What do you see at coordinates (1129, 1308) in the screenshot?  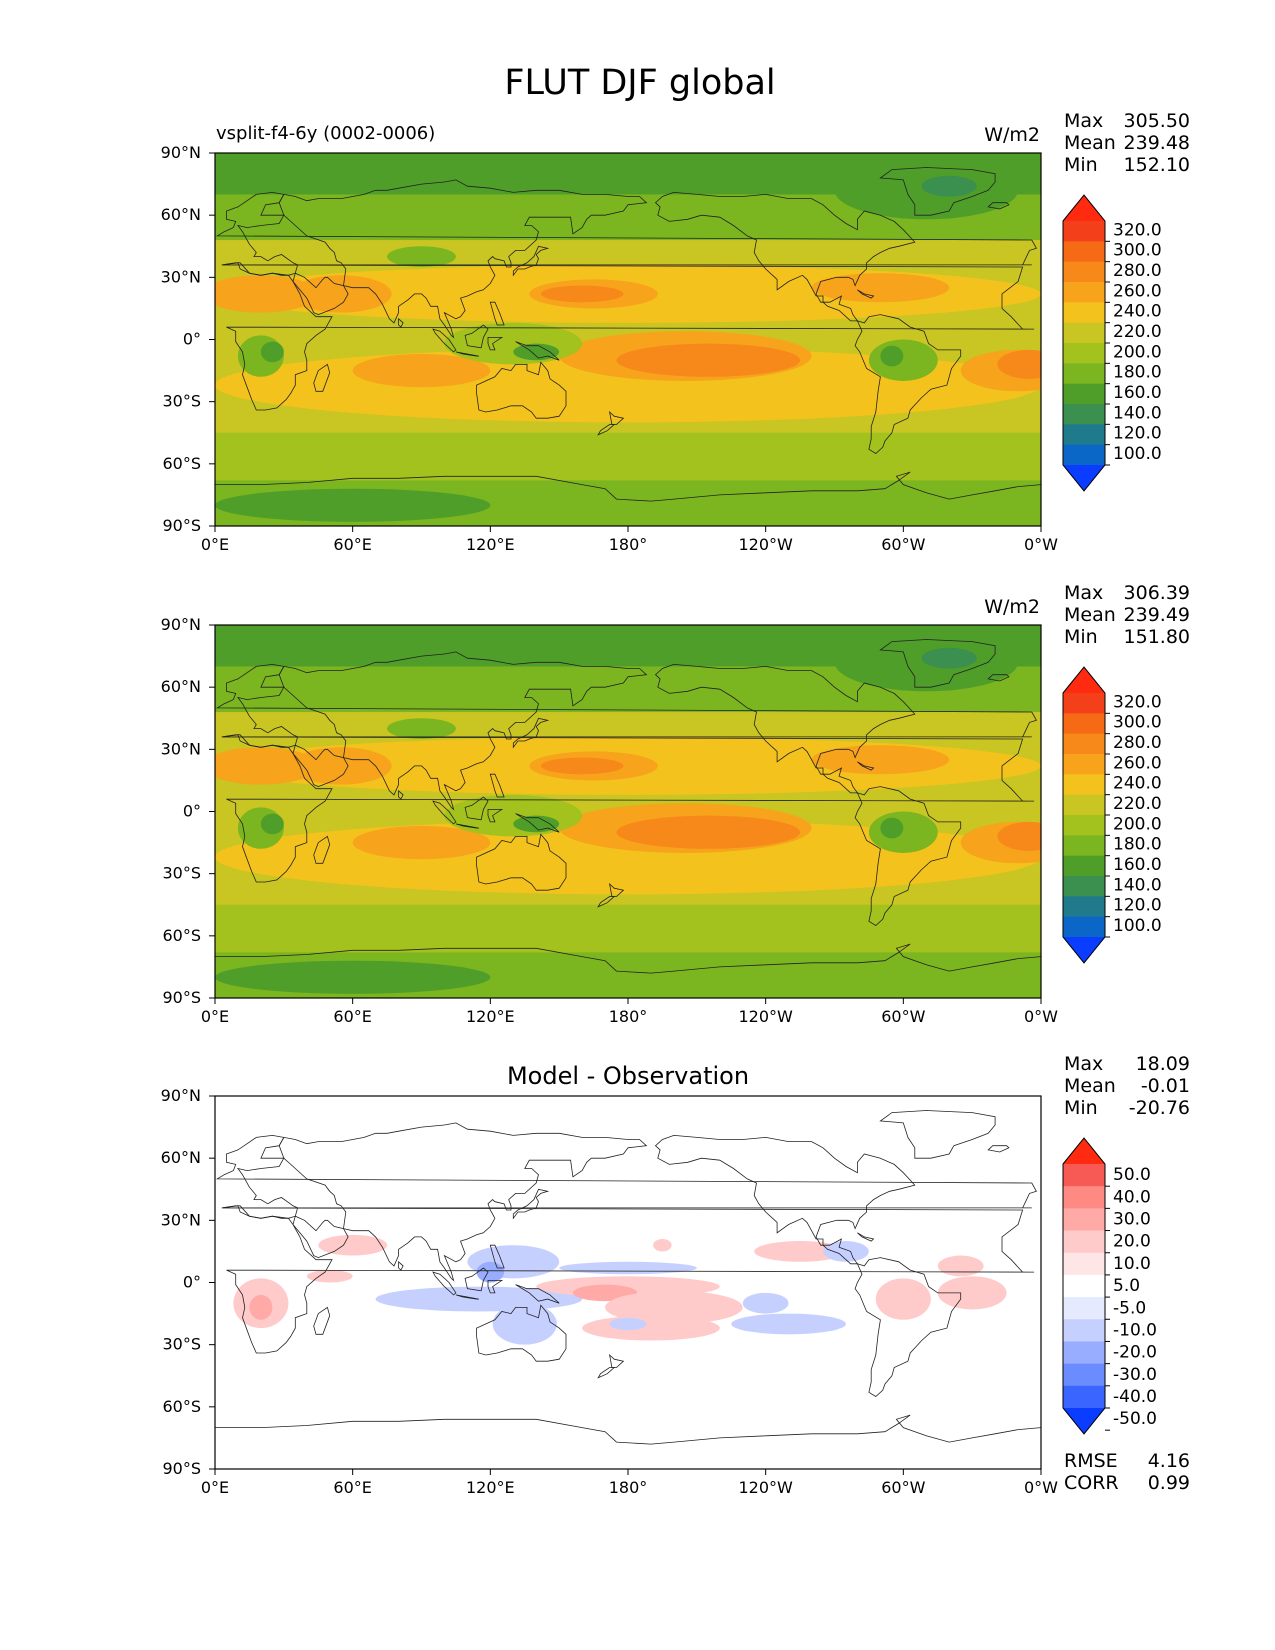 I see `colorbar-tick-label: -5.0` at bounding box center [1129, 1308].